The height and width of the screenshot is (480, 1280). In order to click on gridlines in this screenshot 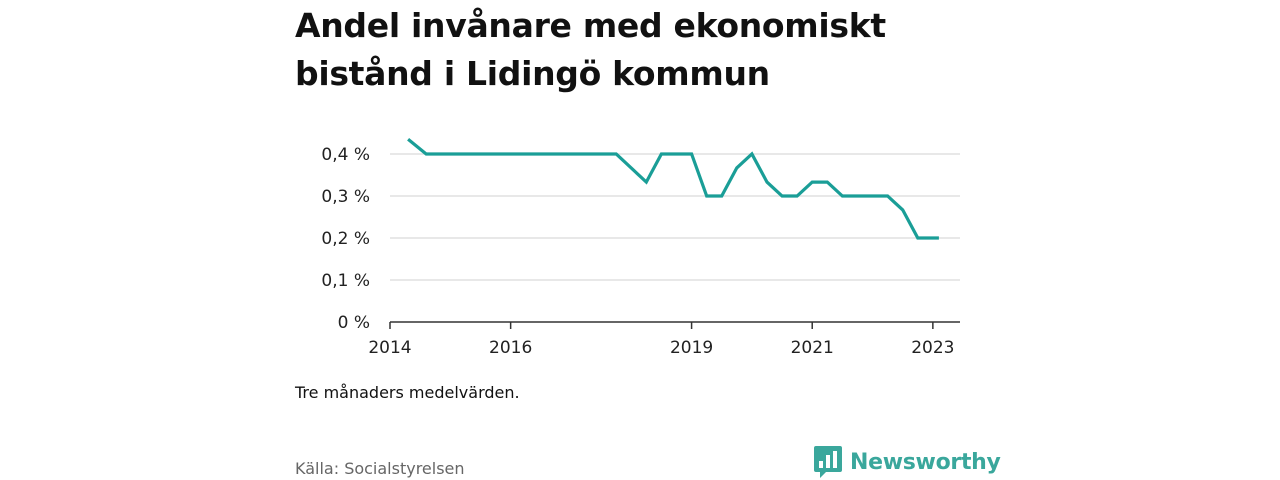, I will do `click(675, 217)`.